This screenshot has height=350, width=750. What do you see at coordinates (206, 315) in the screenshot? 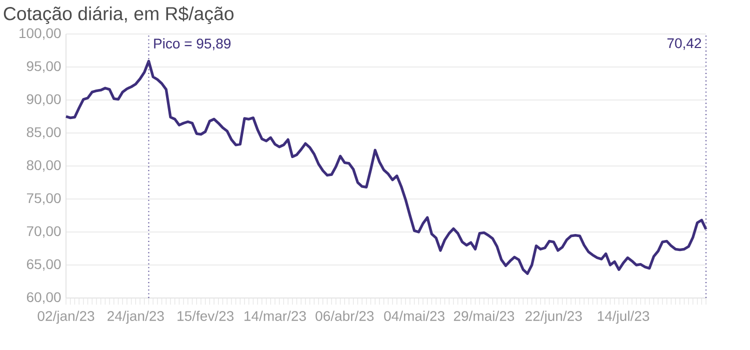
I see `x-tick-label: 15/fev/23` at bounding box center [206, 315].